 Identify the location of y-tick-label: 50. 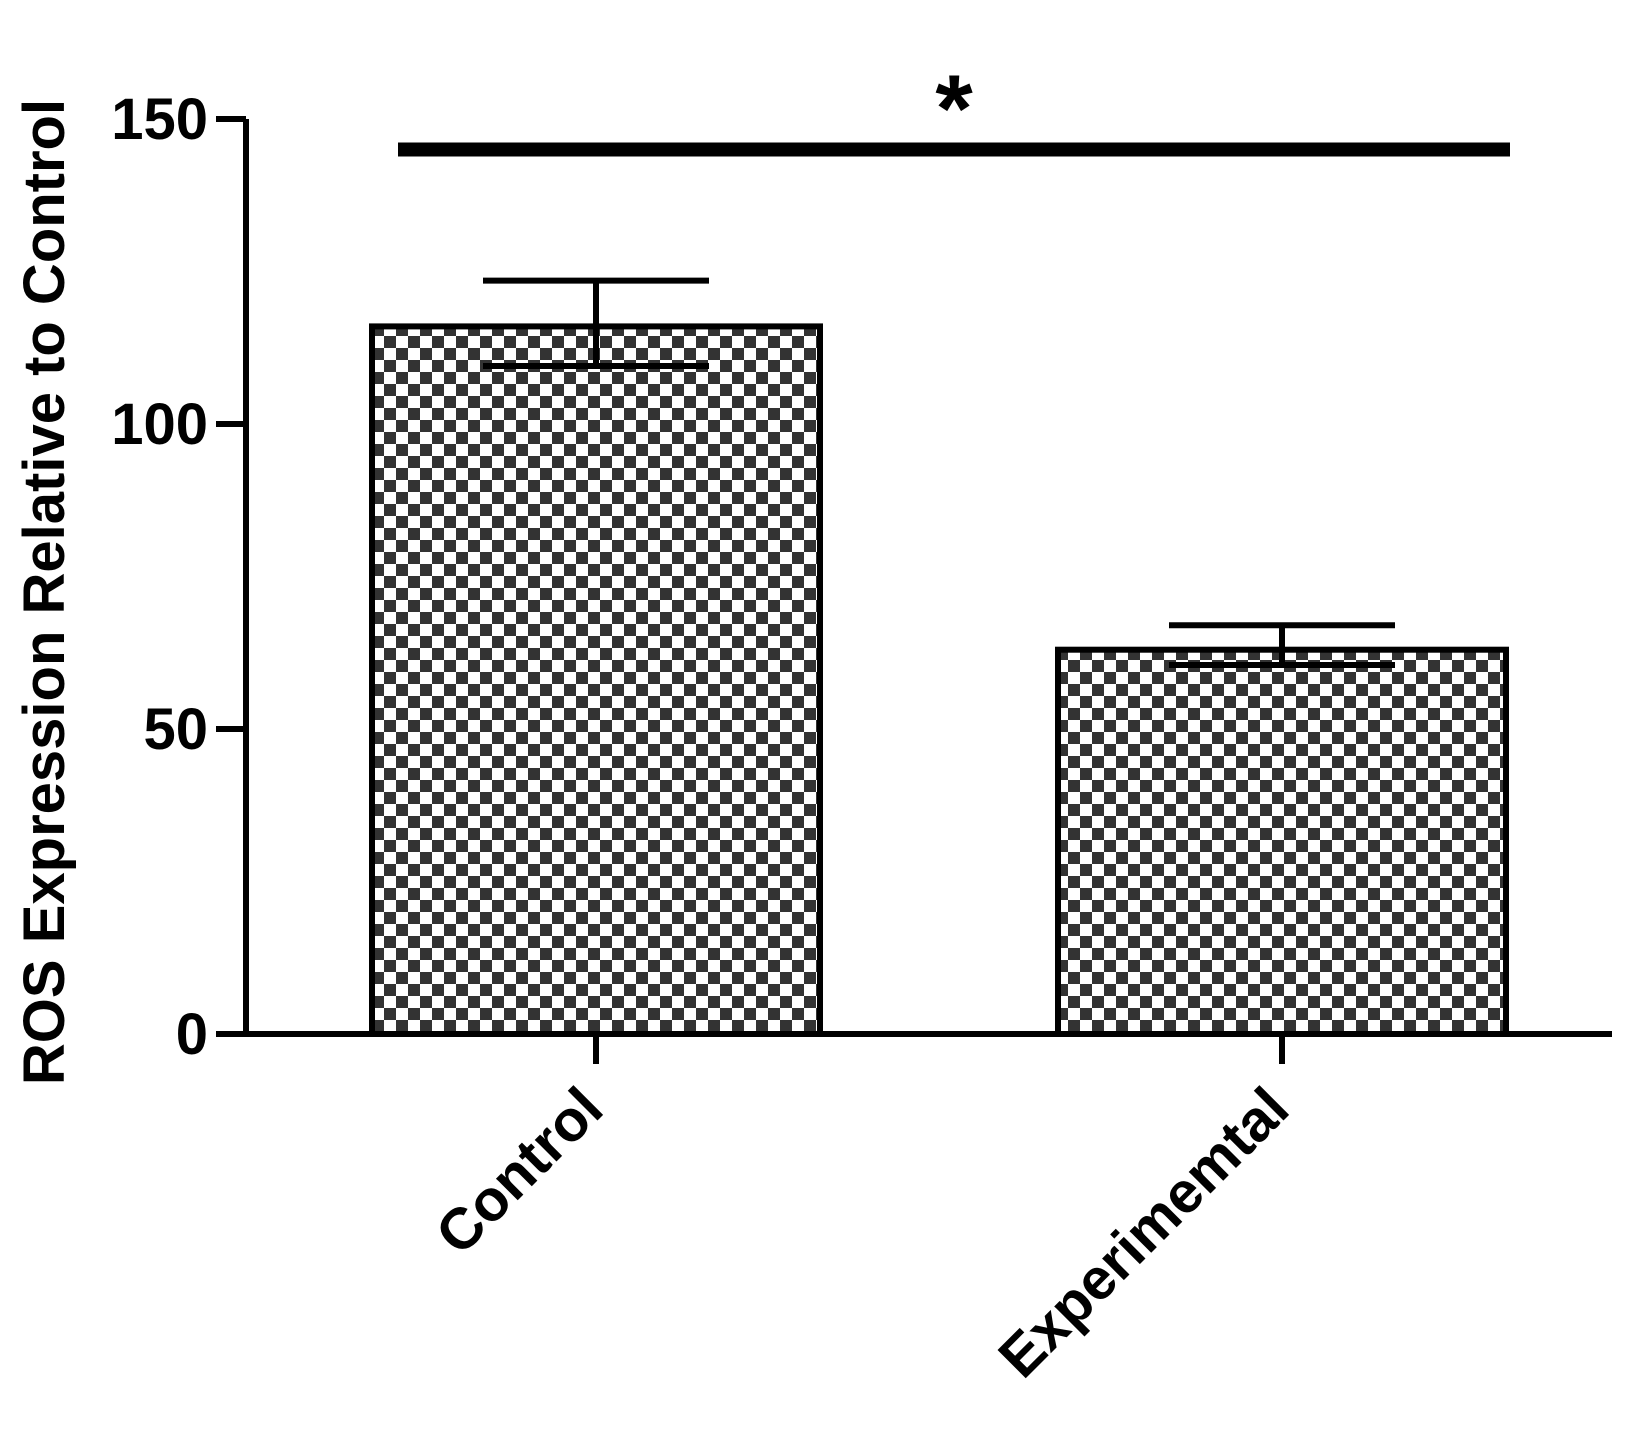
(175, 729).